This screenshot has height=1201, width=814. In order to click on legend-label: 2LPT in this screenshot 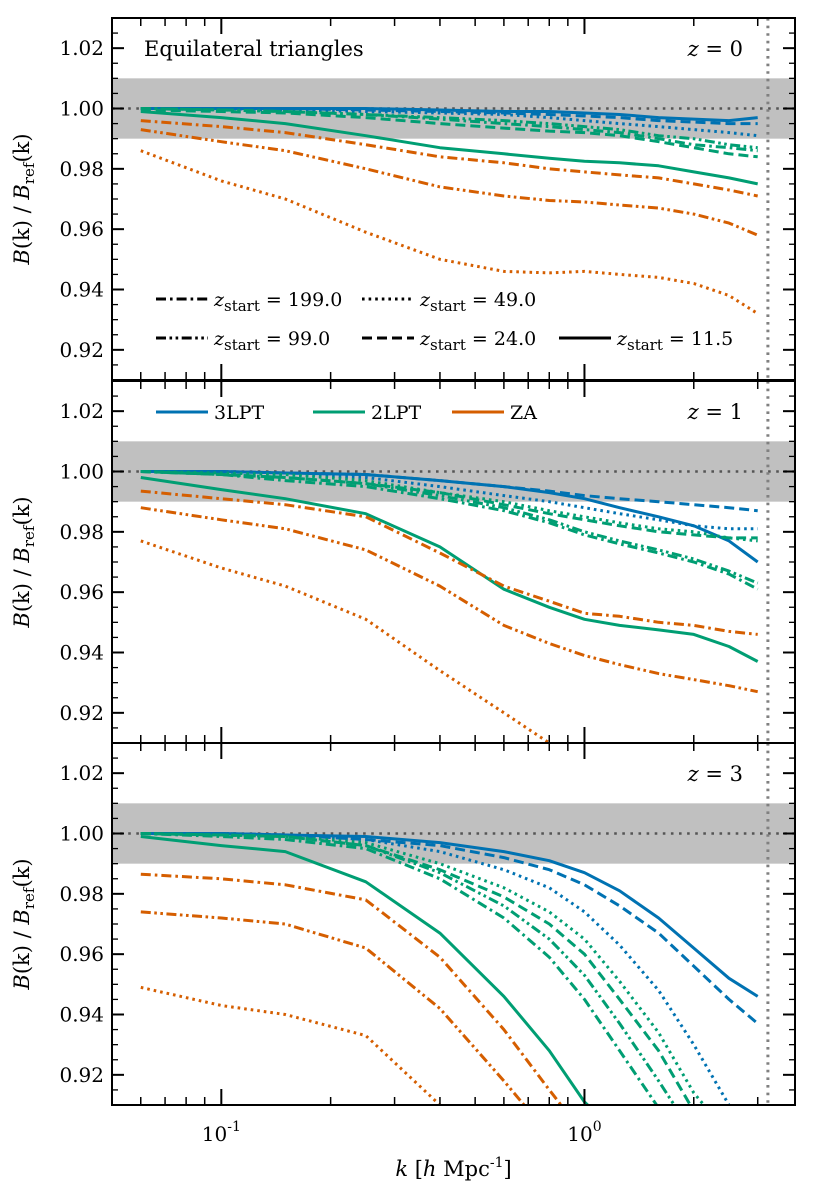, I will do `click(396, 413)`.